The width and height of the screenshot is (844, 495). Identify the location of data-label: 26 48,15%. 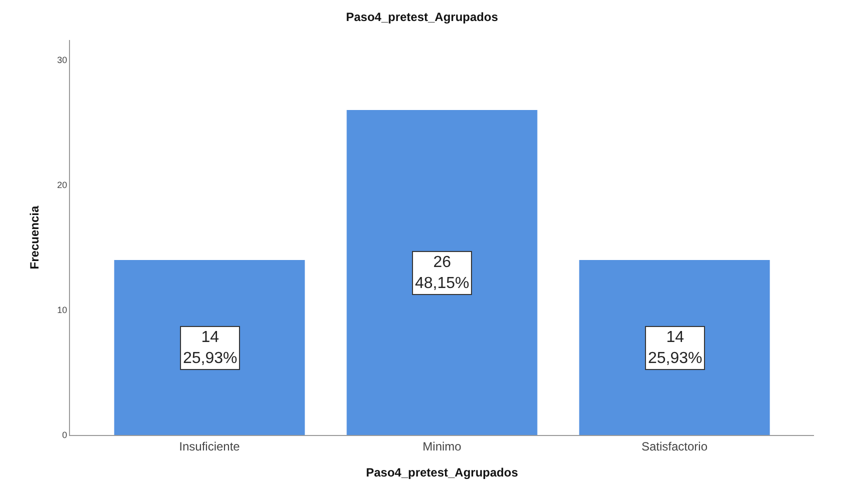
(442, 273).